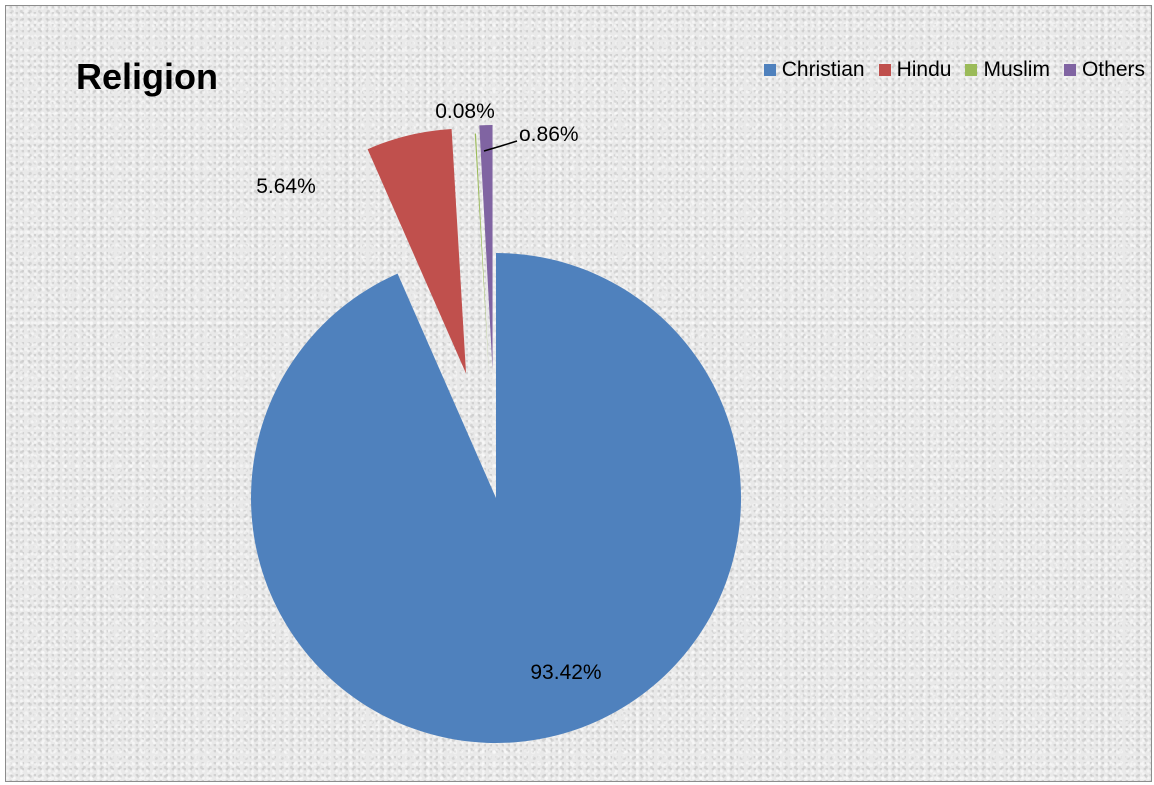  I want to click on pie-slice-muslim, so click(482, 256).